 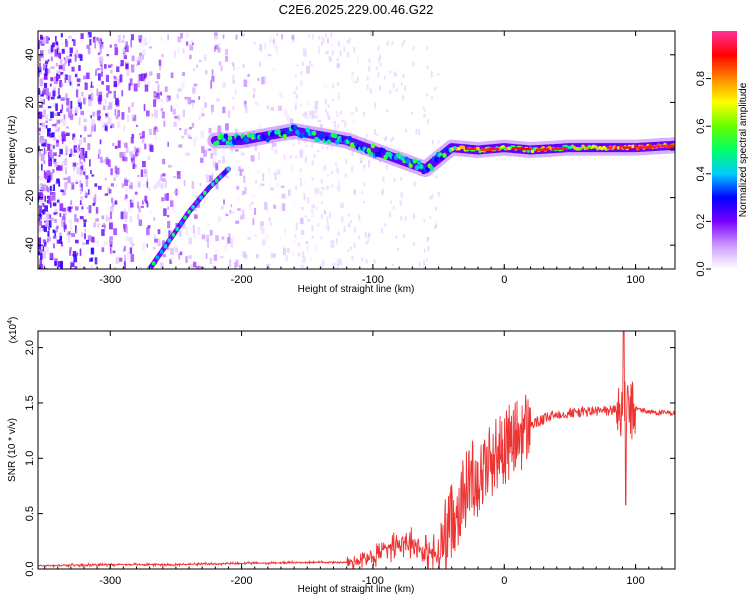 What do you see at coordinates (242, 280) in the screenshot?
I see `x-tick-label: -200` at bounding box center [242, 280].